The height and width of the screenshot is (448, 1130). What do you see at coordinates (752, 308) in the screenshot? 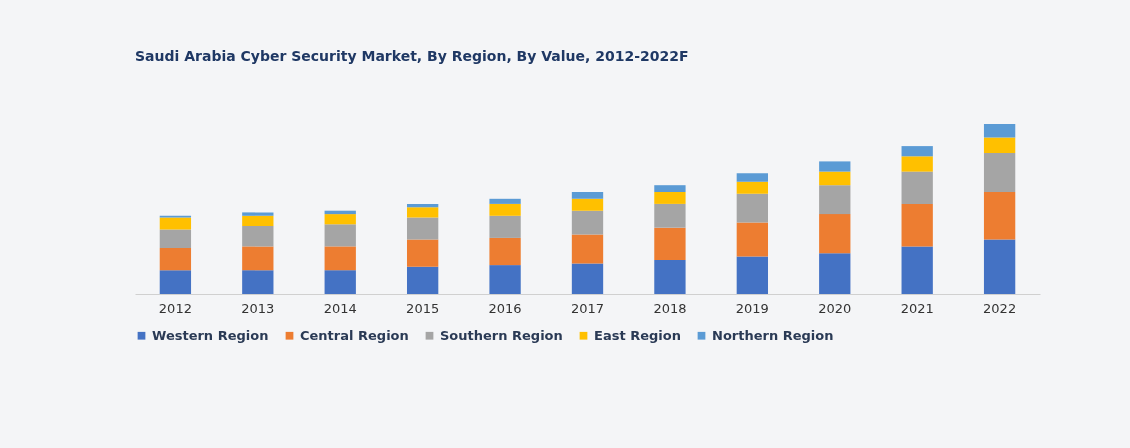
I see `x-tick-label: 2019` at bounding box center [752, 308].